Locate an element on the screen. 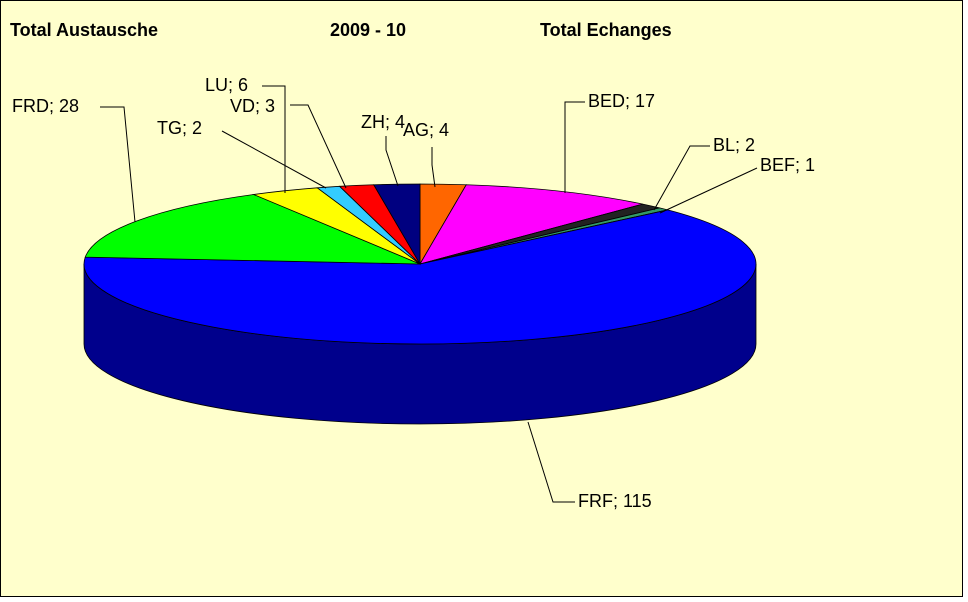  data-label: AG; 4 is located at coordinates (426, 130).